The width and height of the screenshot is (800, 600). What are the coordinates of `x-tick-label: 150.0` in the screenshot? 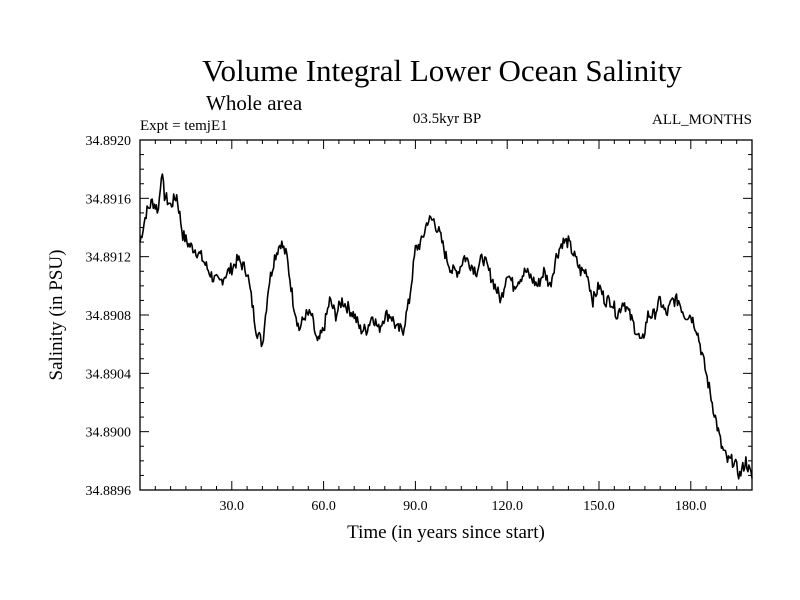 It's located at (599, 506).